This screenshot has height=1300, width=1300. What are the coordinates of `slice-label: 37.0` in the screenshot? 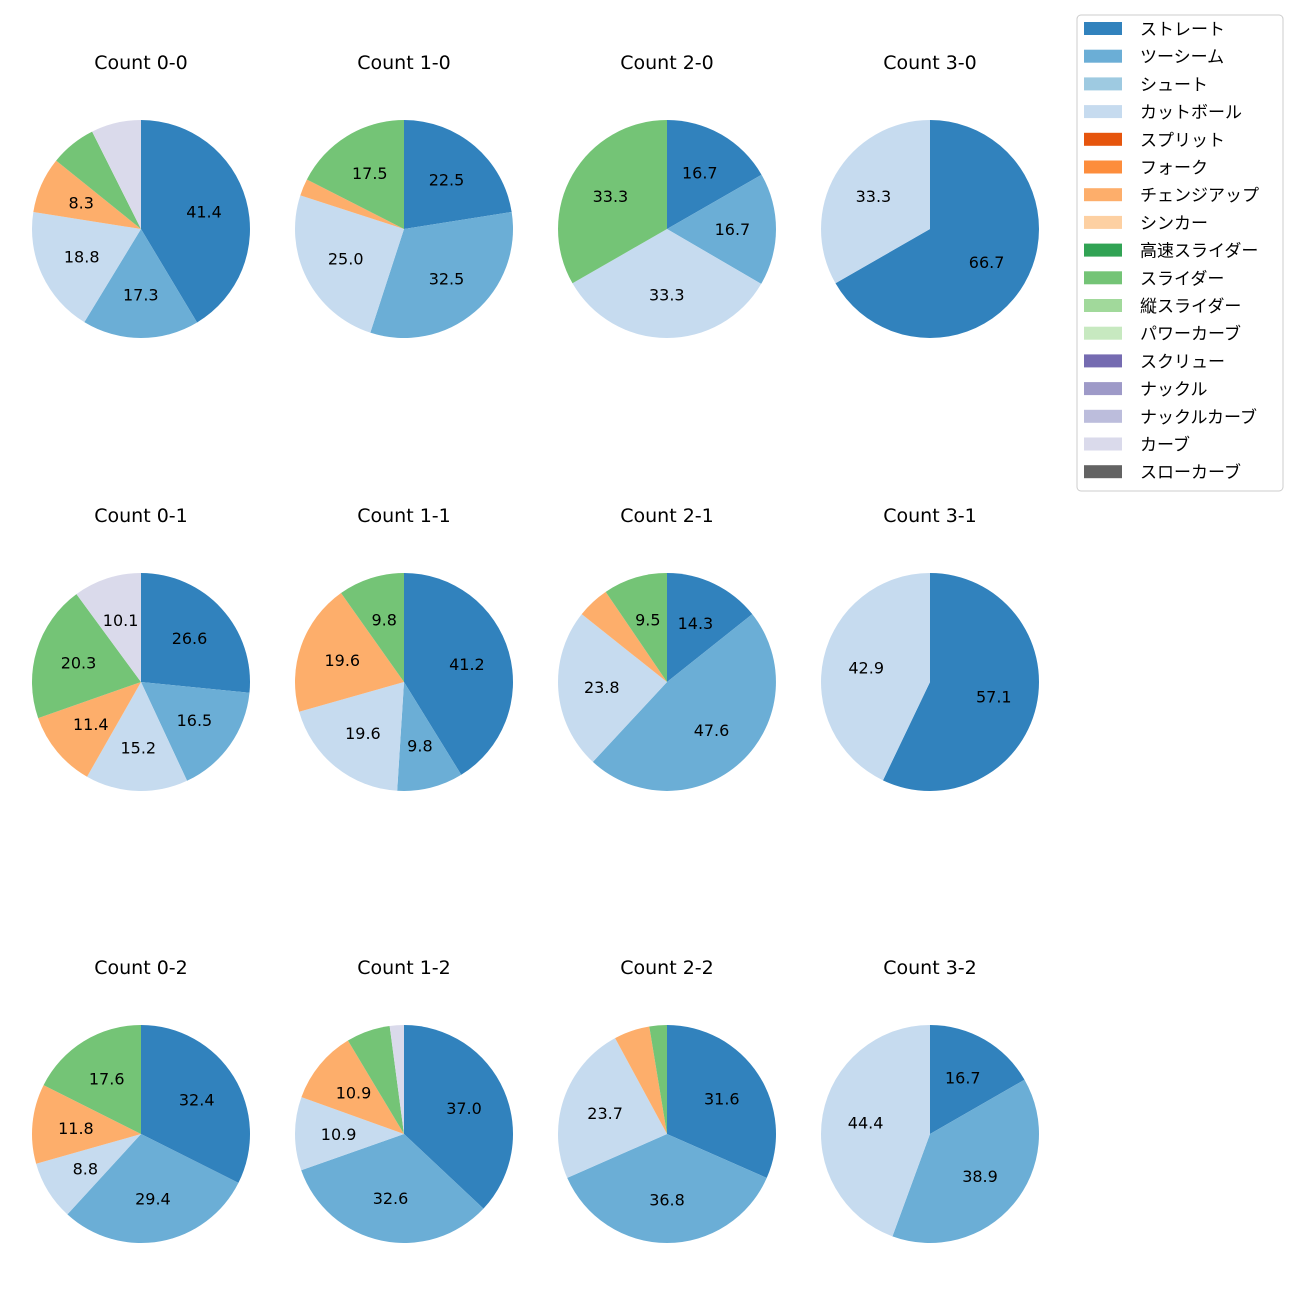 It's located at (464, 1108).